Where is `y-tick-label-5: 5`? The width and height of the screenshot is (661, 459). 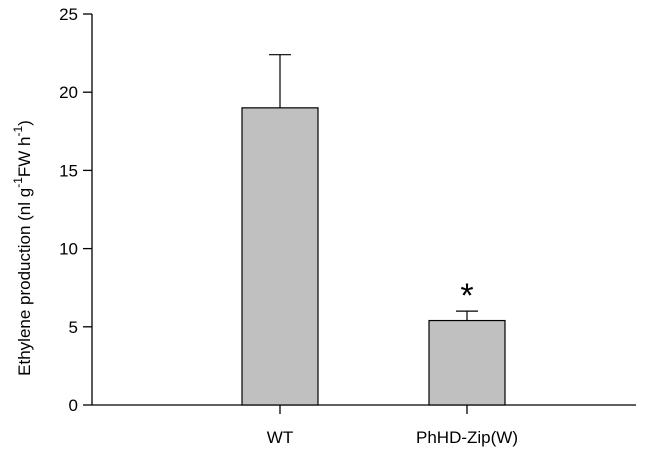
y-tick-label-5: 5 is located at coordinates (73, 327).